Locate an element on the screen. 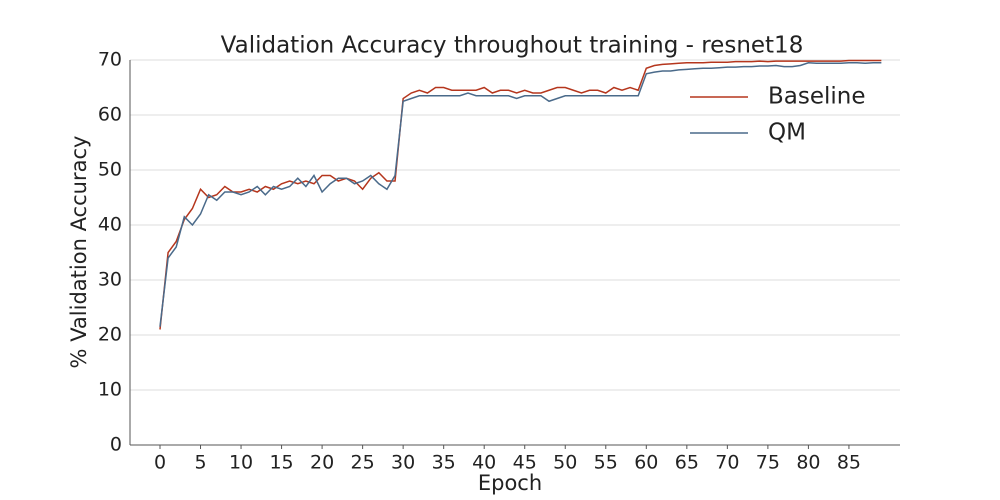 The width and height of the screenshot is (1000, 500). y-tick-label: 50 is located at coordinates (110, 170).